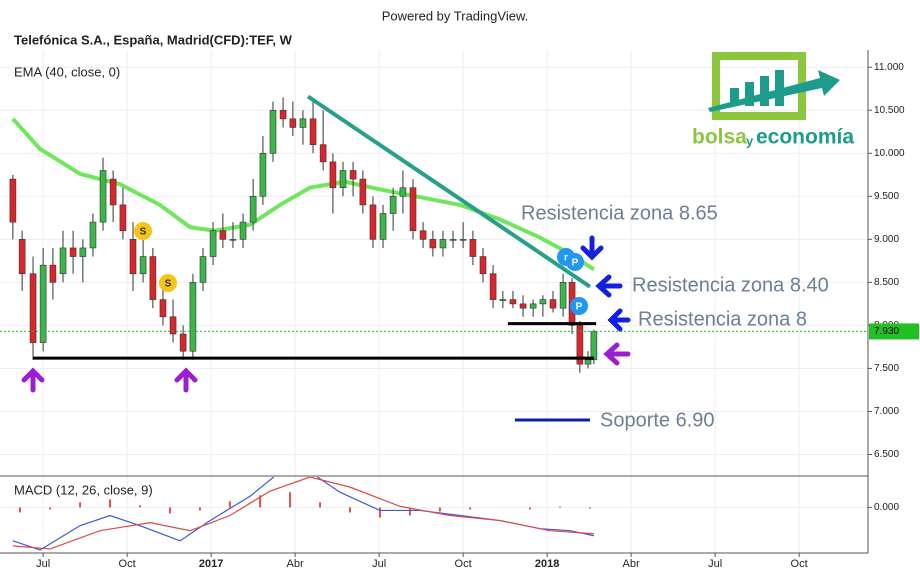 This screenshot has height=577, width=920. What do you see at coordinates (886, 196) in the screenshot?
I see `y-tick-label: 9.500` at bounding box center [886, 196].